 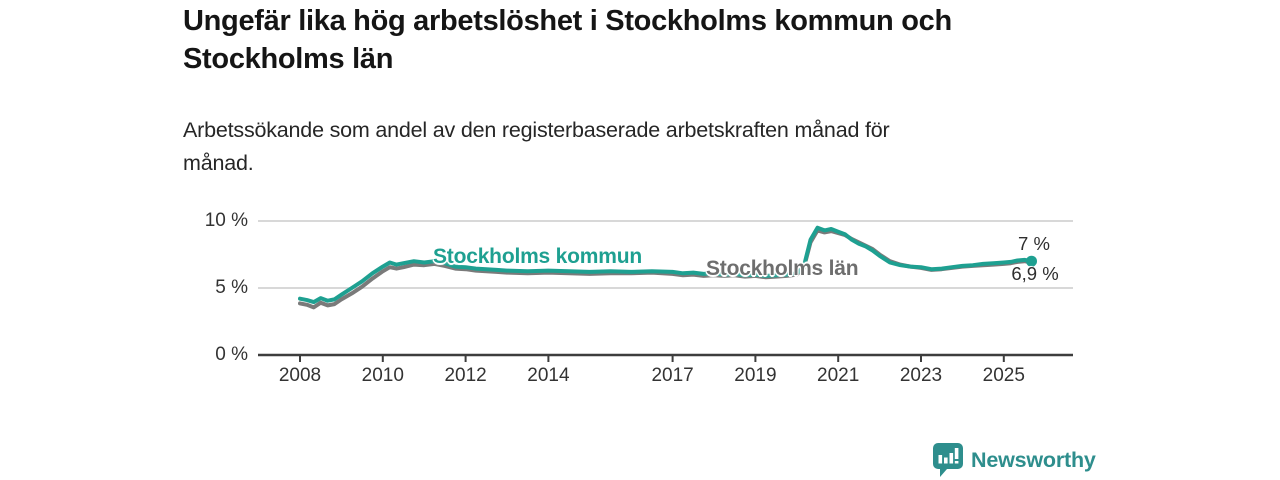 What do you see at coordinates (1031, 261) in the screenshot?
I see `series-end-dot` at bounding box center [1031, 261].